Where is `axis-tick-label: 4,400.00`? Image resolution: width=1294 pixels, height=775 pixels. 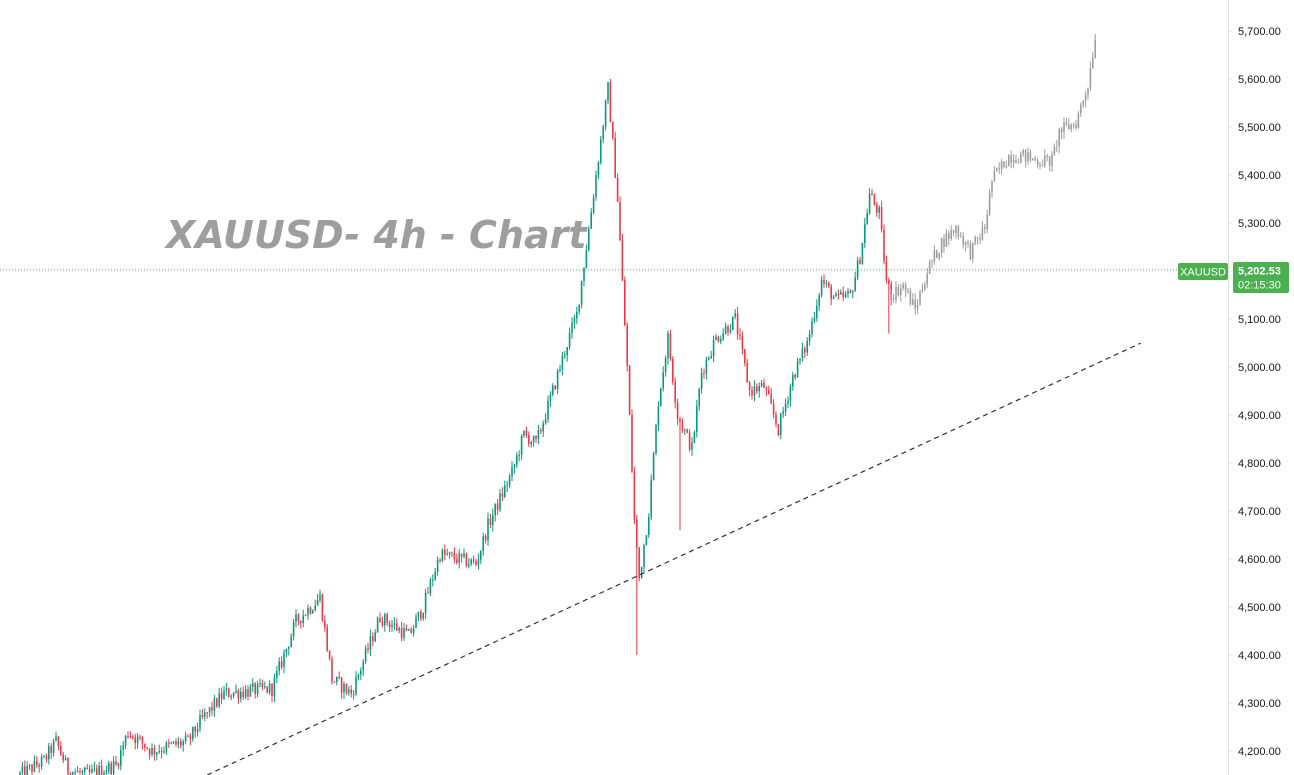 axis-tick-label: 4,400.00 is located at coordinates (1259, 656).